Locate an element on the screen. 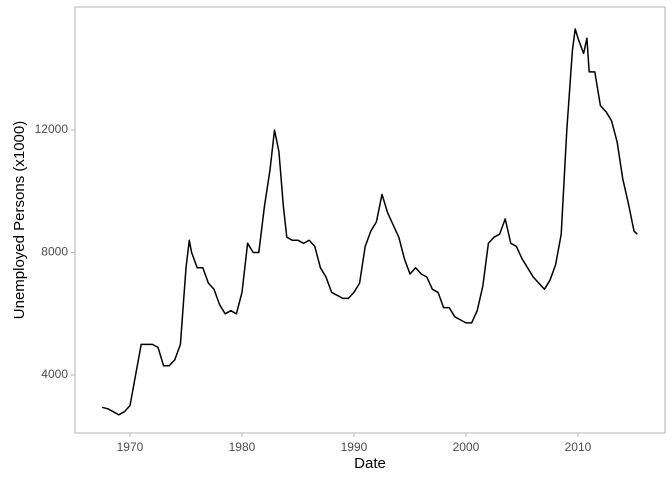  y-axis-title: Unemployed Persons (x1000) is located at coordinates (19, 220).